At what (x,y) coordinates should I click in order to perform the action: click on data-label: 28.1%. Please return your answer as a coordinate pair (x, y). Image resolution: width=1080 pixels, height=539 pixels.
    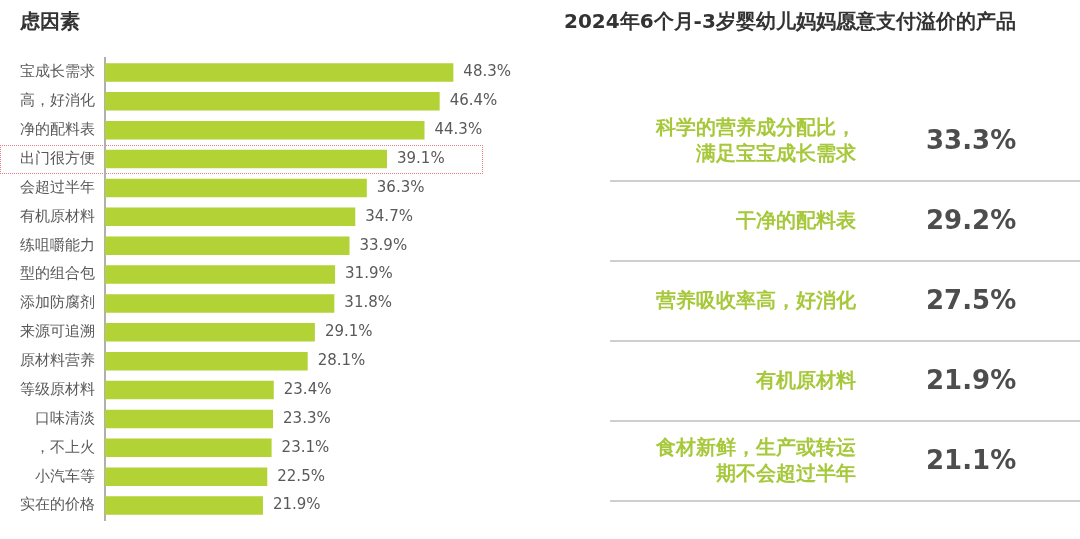
    Looking at the image, I should click on (341, 360).